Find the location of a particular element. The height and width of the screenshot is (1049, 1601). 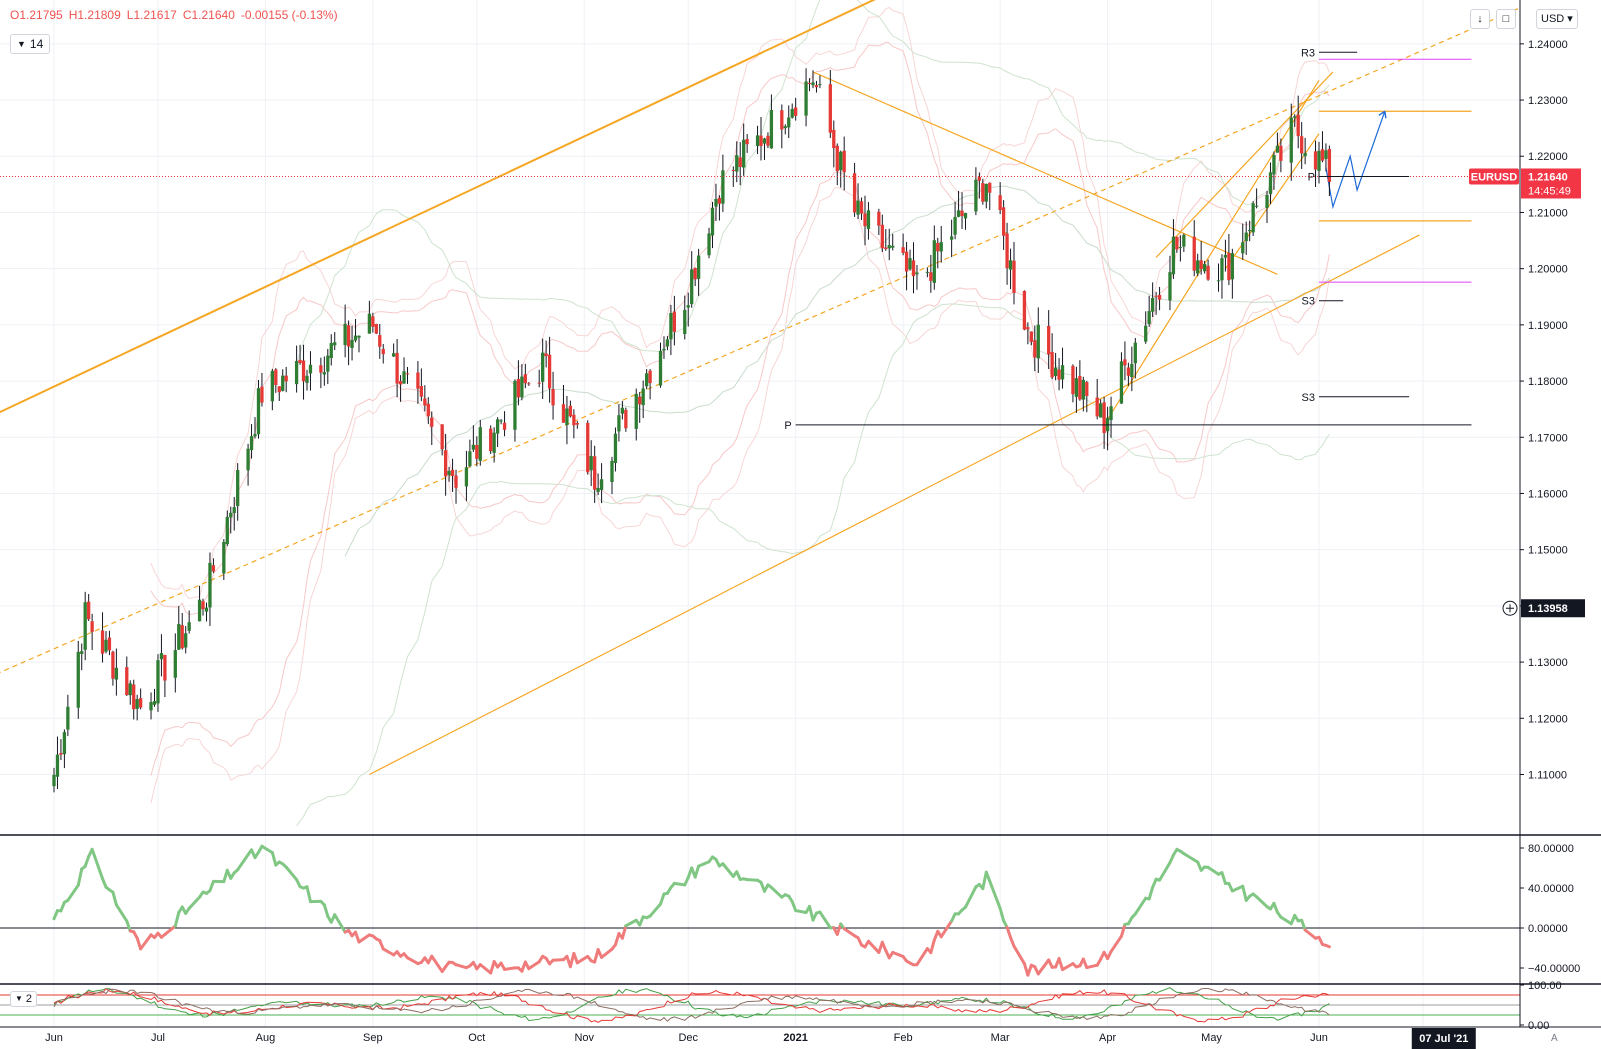

date-marker-label: 07 Jul '21 is located at coordinates (1443, 1039).